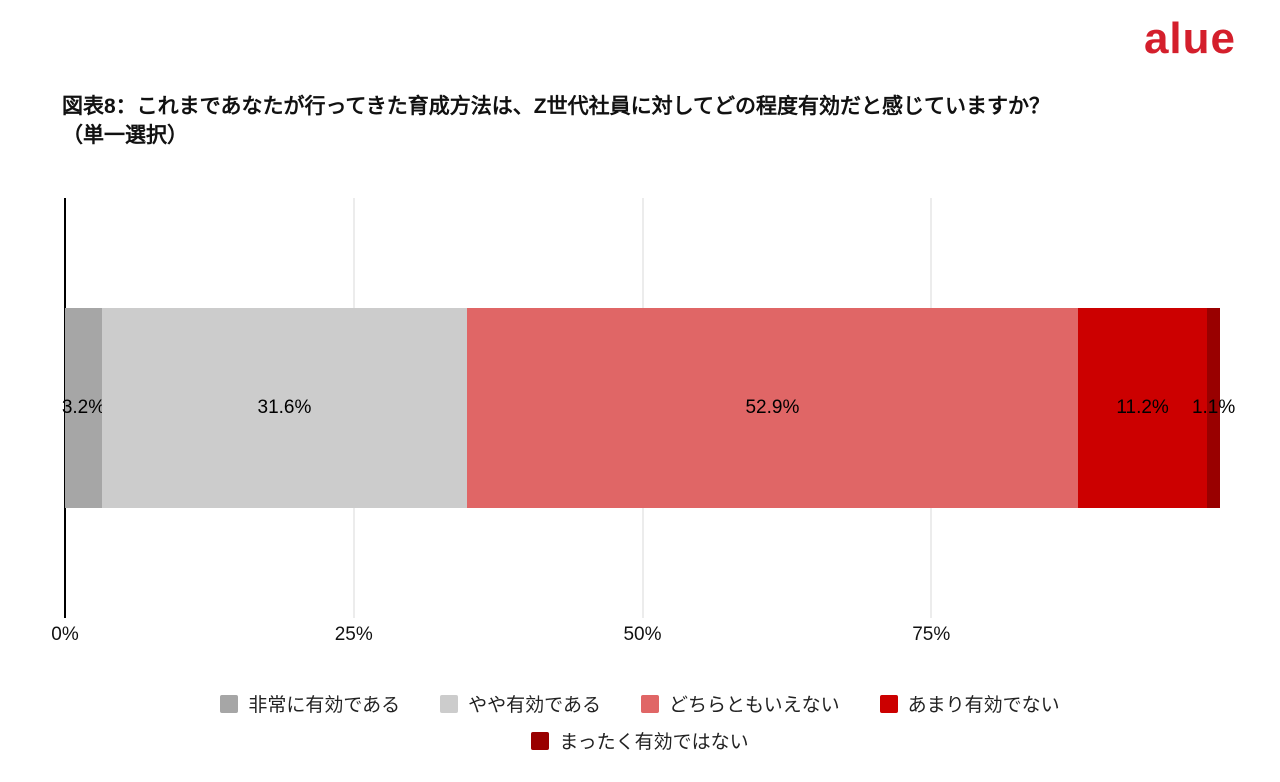 Image resolution: width=1280 pixels, height=782 pixels. I want to click on x-axis-tick: 25%, so click(353, 634).